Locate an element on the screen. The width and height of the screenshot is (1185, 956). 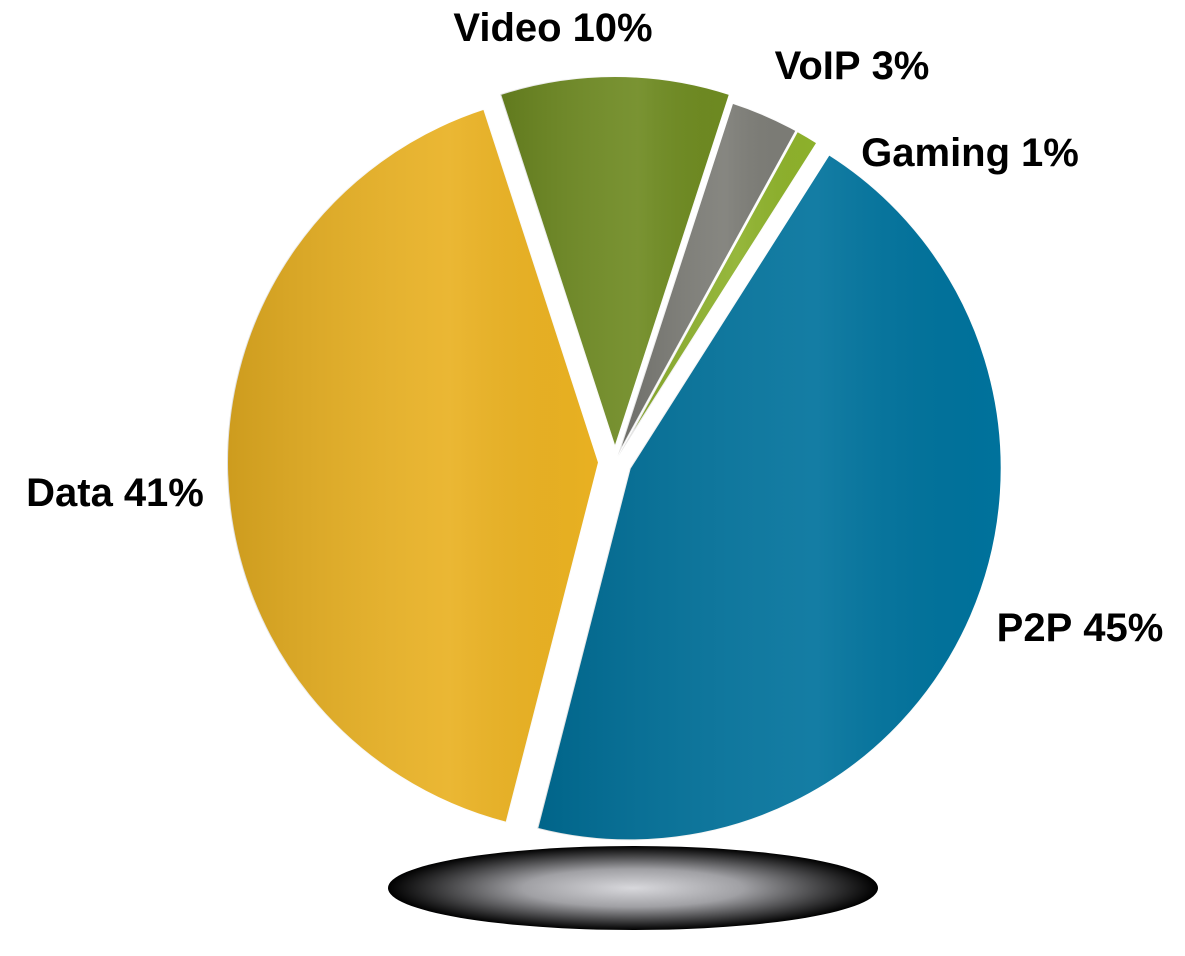
slice-label-value: 10% is located at coordinates (613, 28).